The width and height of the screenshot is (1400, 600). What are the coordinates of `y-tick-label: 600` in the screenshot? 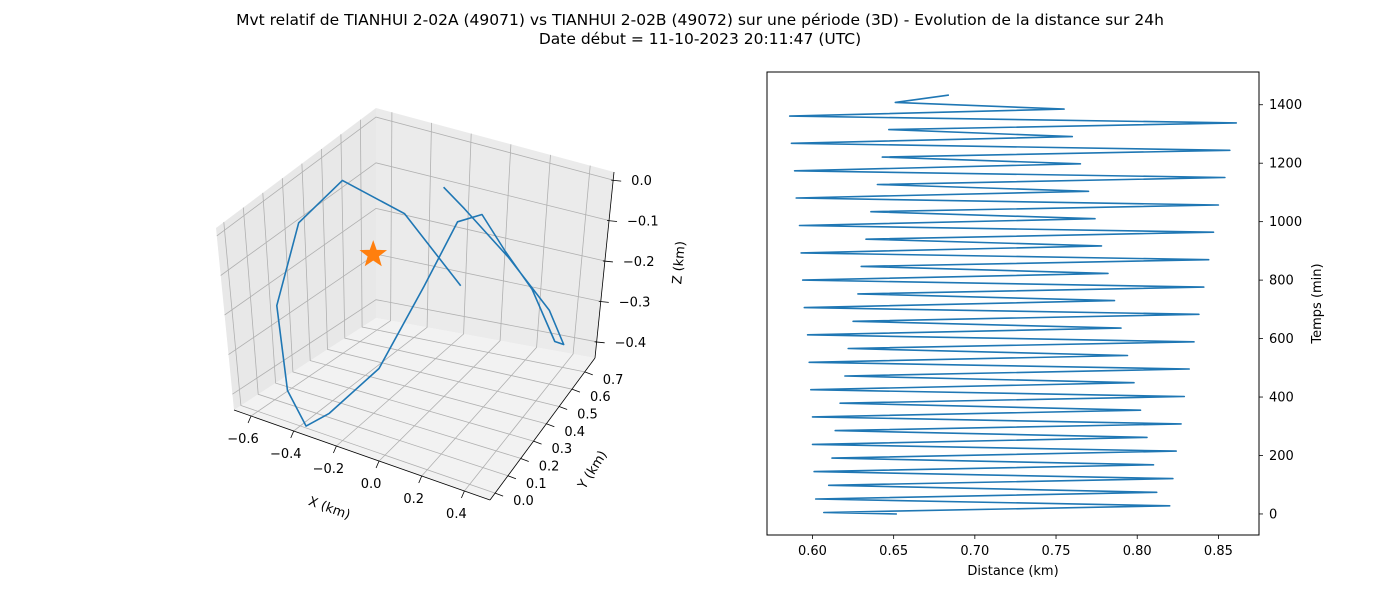 It's located at (1281, 339).